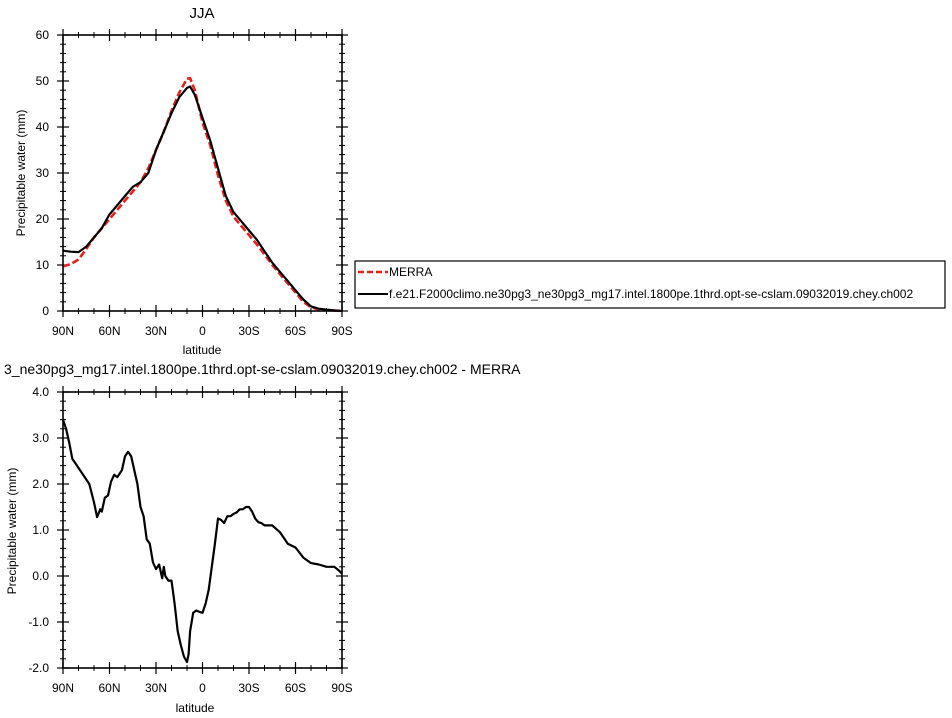  Describe the element at coordinates (201, 13) in the screenshot. I see `top-chart-title: JJA` at that location.